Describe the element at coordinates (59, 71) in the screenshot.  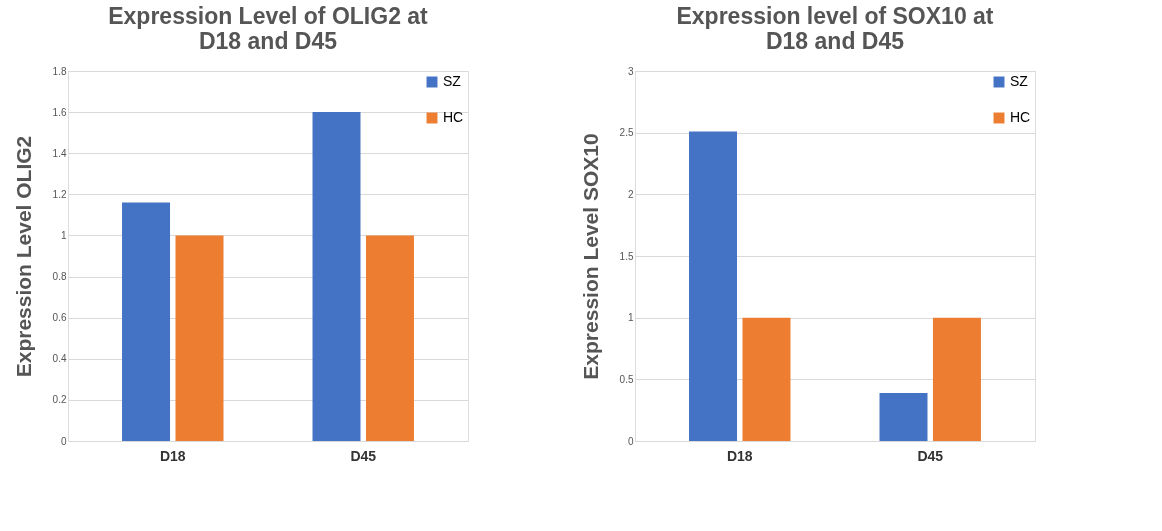
I see `y-tick-label: 1.8` at that location.